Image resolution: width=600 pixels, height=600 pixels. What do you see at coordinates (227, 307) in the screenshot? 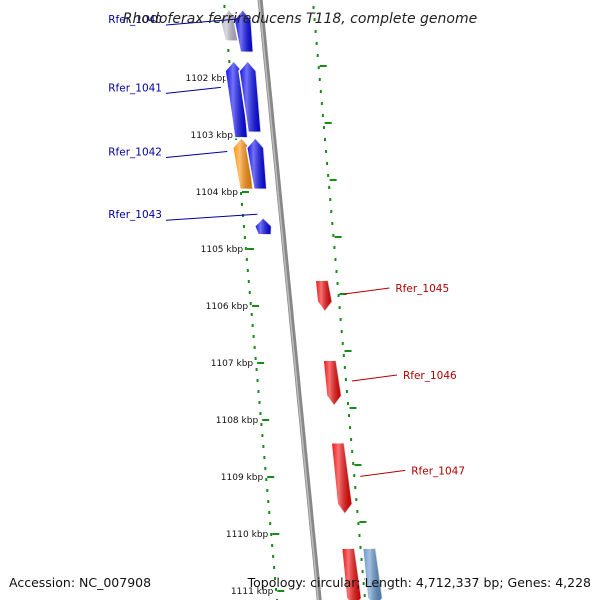
I see `kbp-tick-label: 1106 kbp` at bounding box center [227, 307].